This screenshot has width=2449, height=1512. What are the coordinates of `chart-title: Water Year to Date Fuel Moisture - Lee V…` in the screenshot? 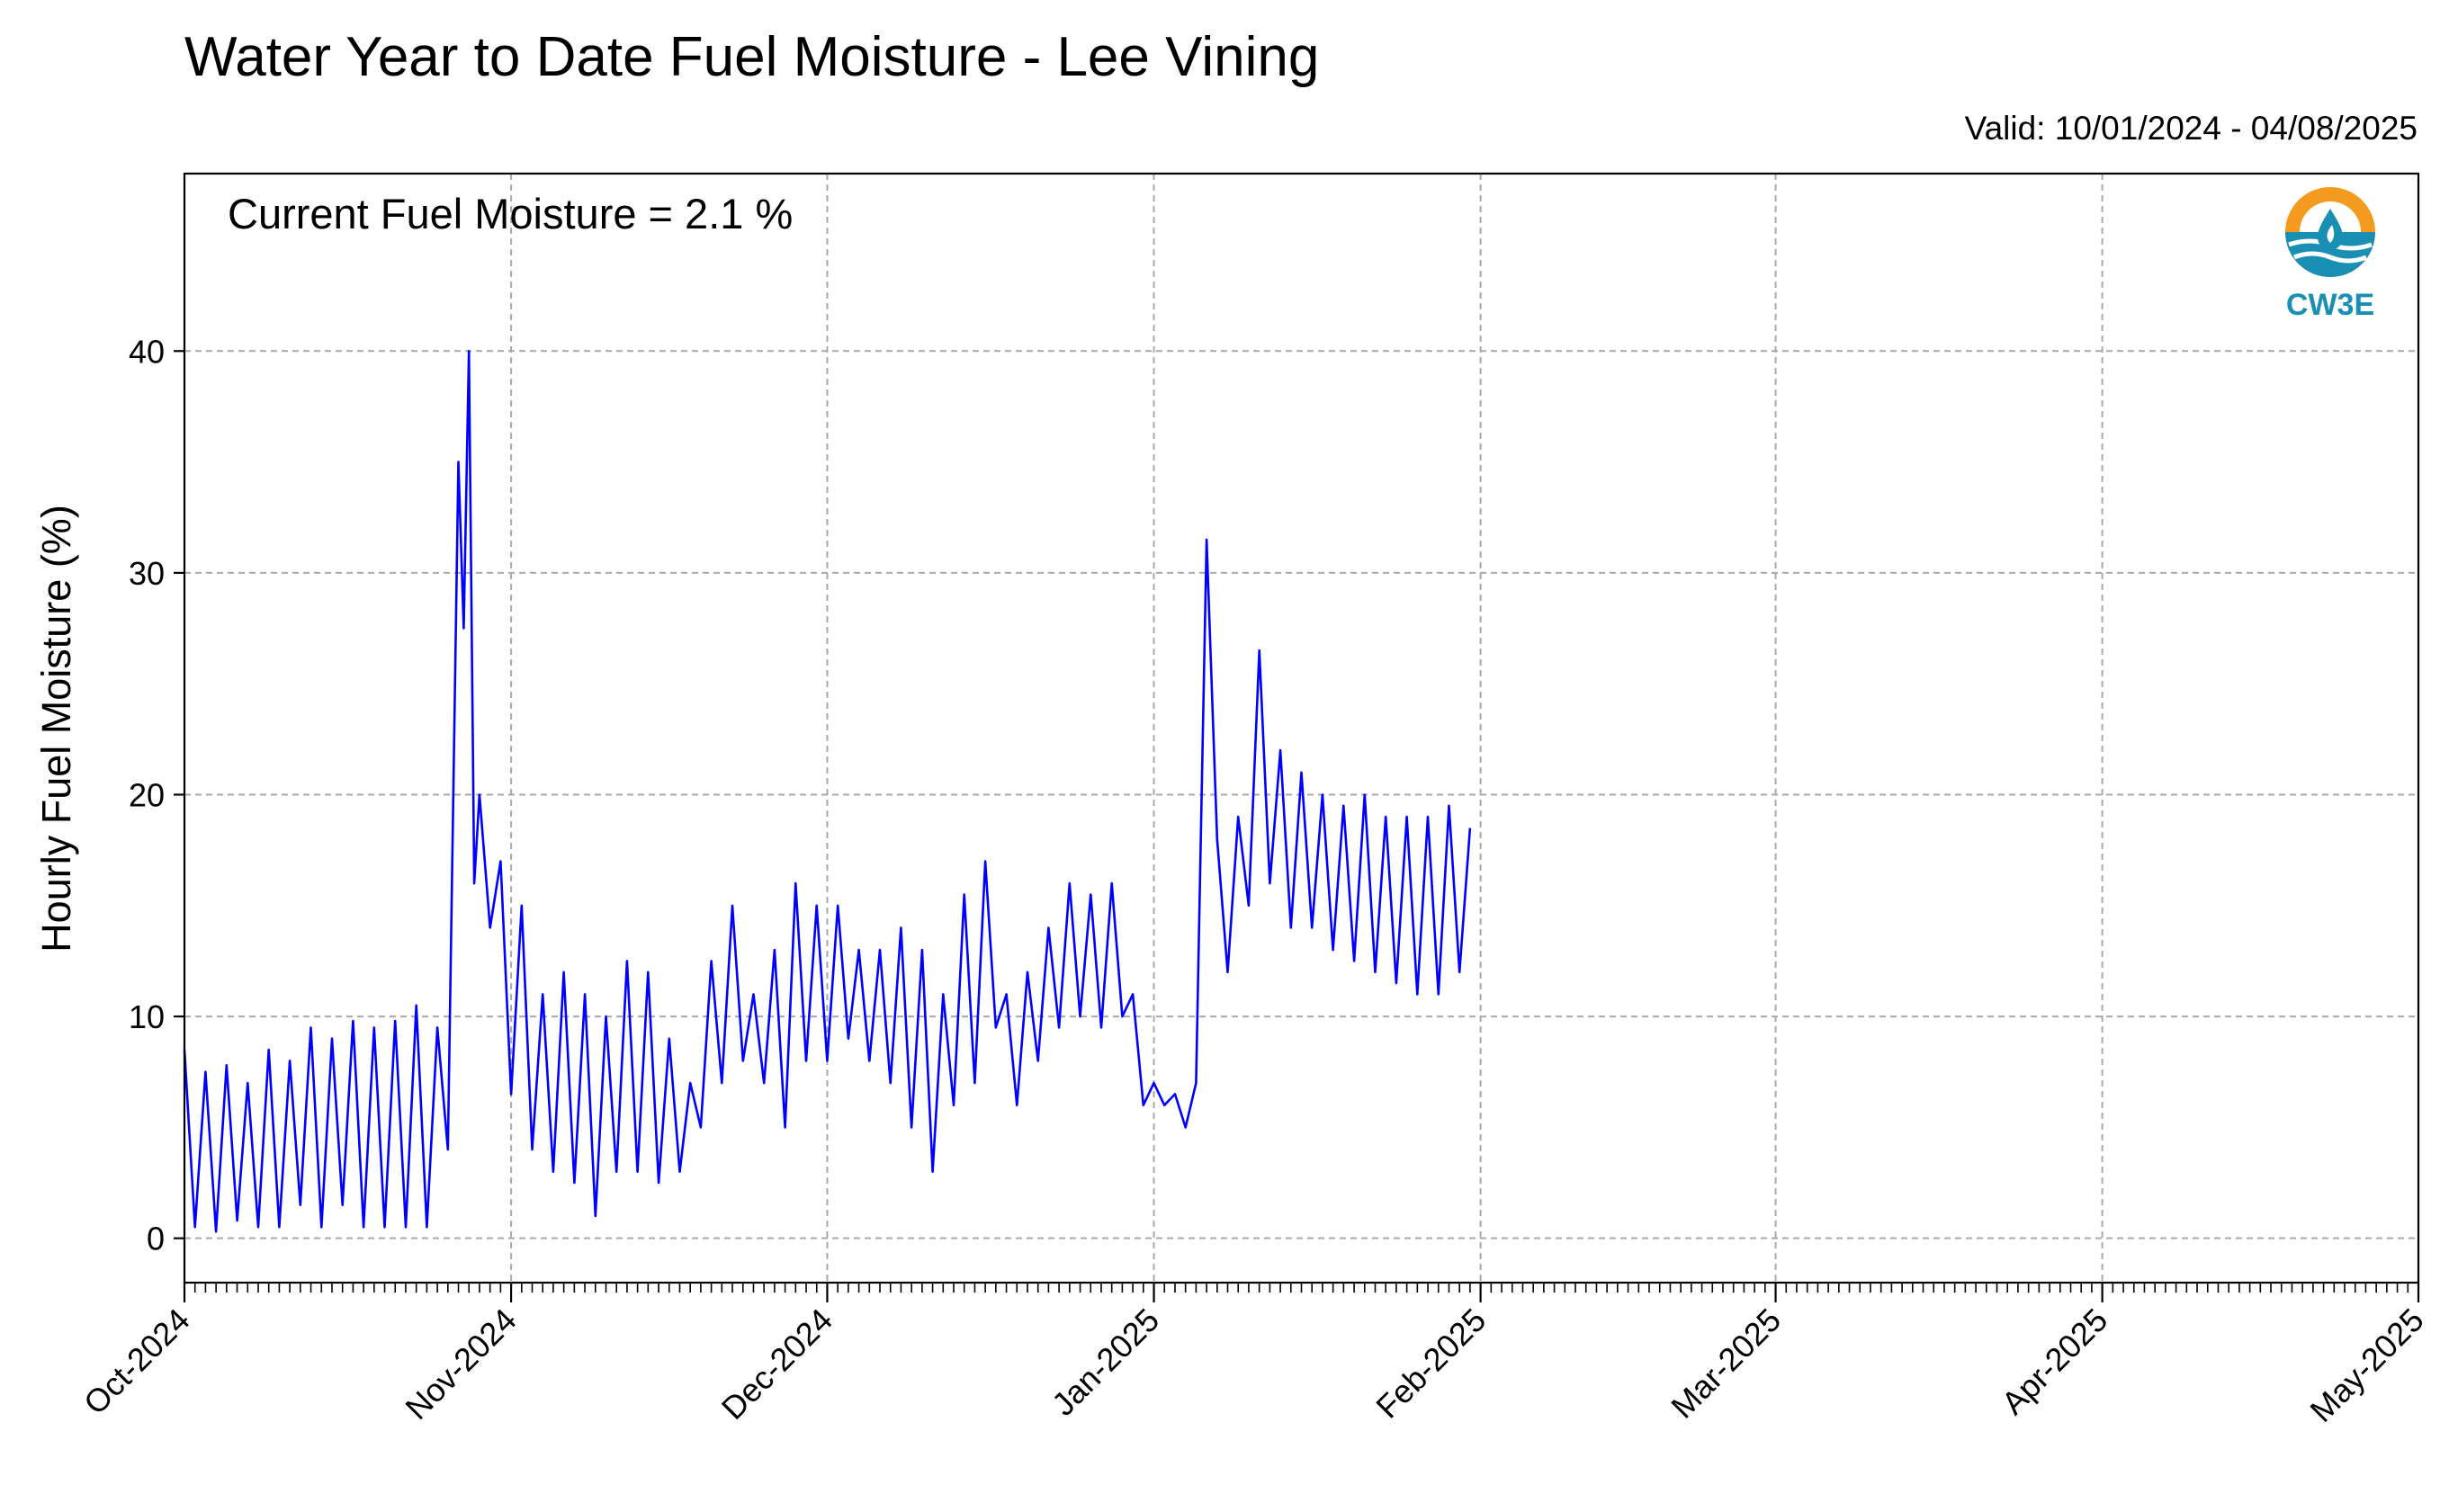 It's located at (752, 57).